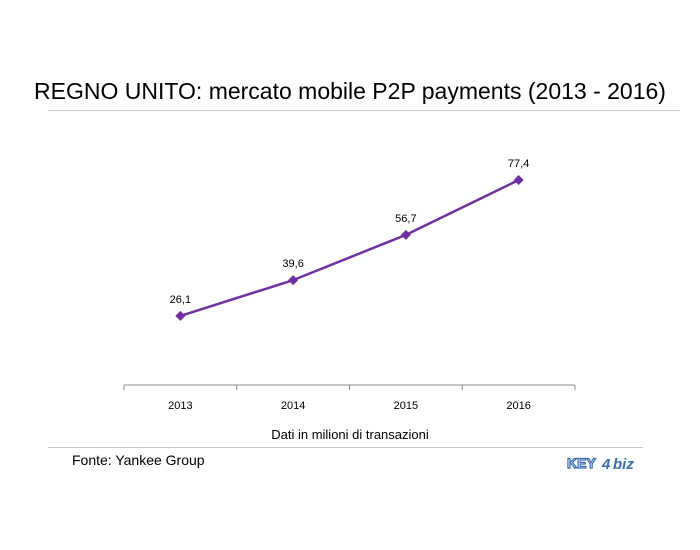 The image size is (700, 550). Describe the element at coordinates (518, 164) in the screenshot. I see `data-label: 77,4` at that location.